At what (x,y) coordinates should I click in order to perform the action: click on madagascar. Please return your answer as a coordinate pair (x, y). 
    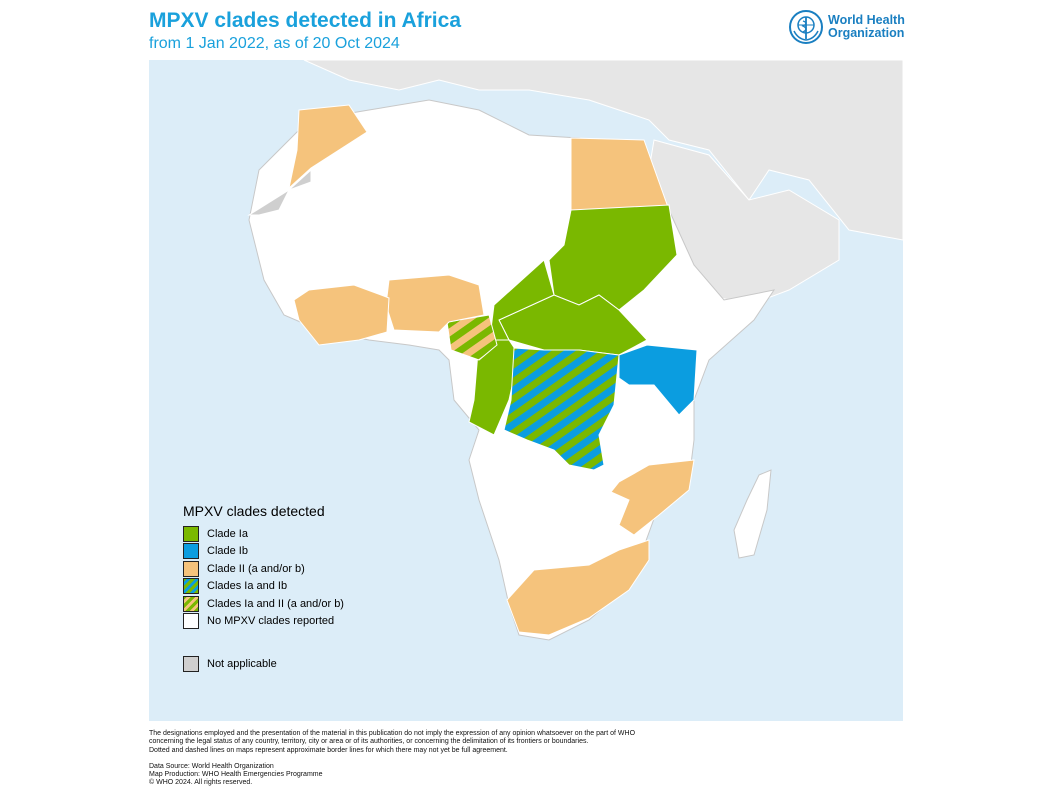
    Looking at the image, I should click on (752, 514).